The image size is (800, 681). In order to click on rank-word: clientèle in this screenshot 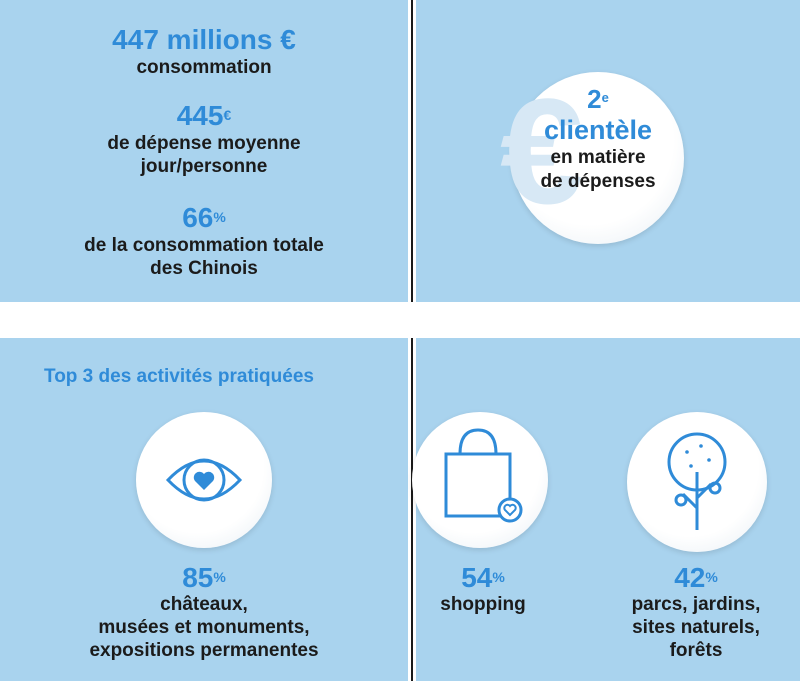, I will do `click(598, 130)`.